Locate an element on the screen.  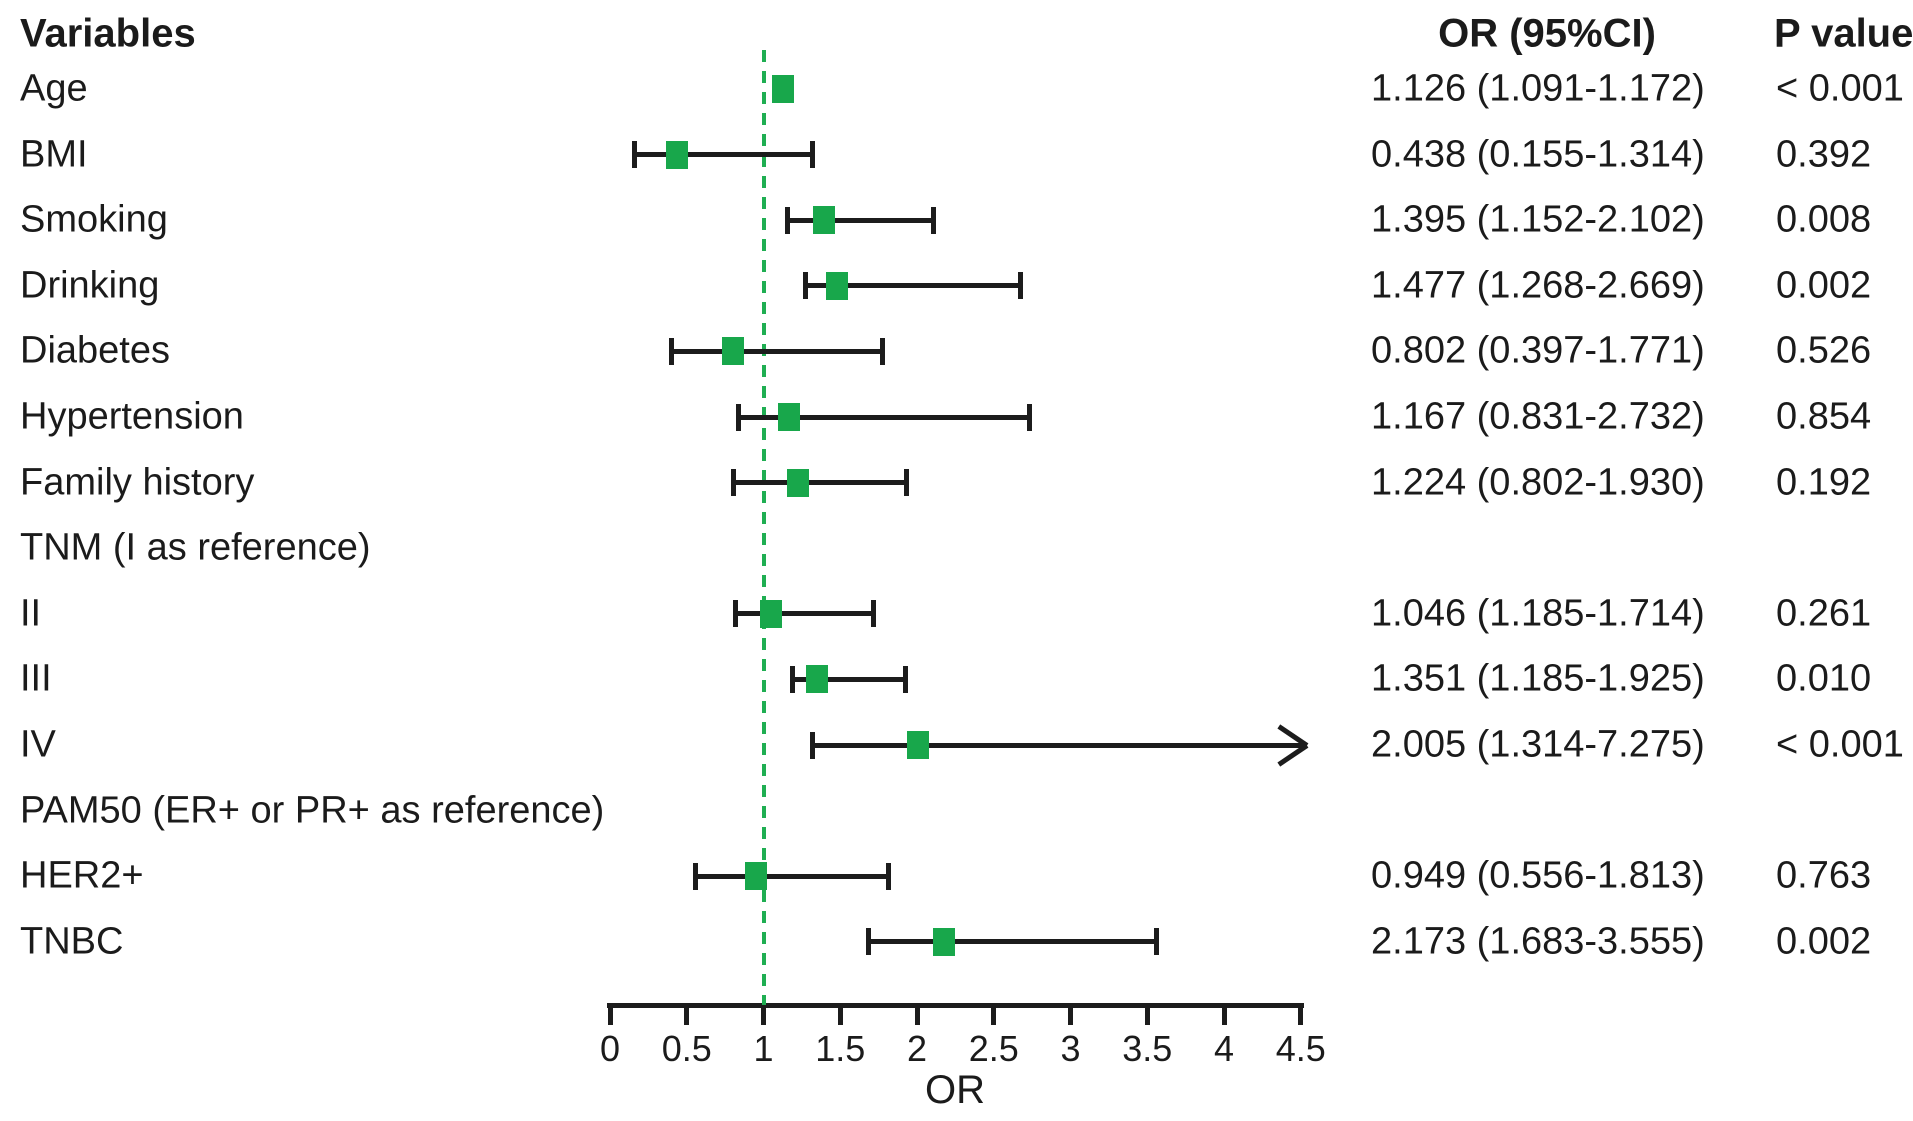
or-ci-value: 2.005 (1.314-7.275) is located at coordinates (1538, 744).